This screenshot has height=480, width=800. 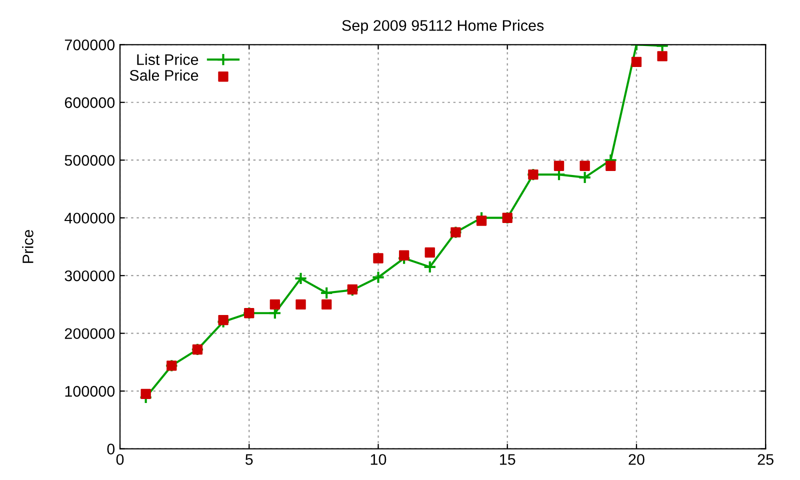 What do you see at coordinates (249, 459) in the screenshot?
I see `x-tick-label: 5` at bounding box center [249, 459].